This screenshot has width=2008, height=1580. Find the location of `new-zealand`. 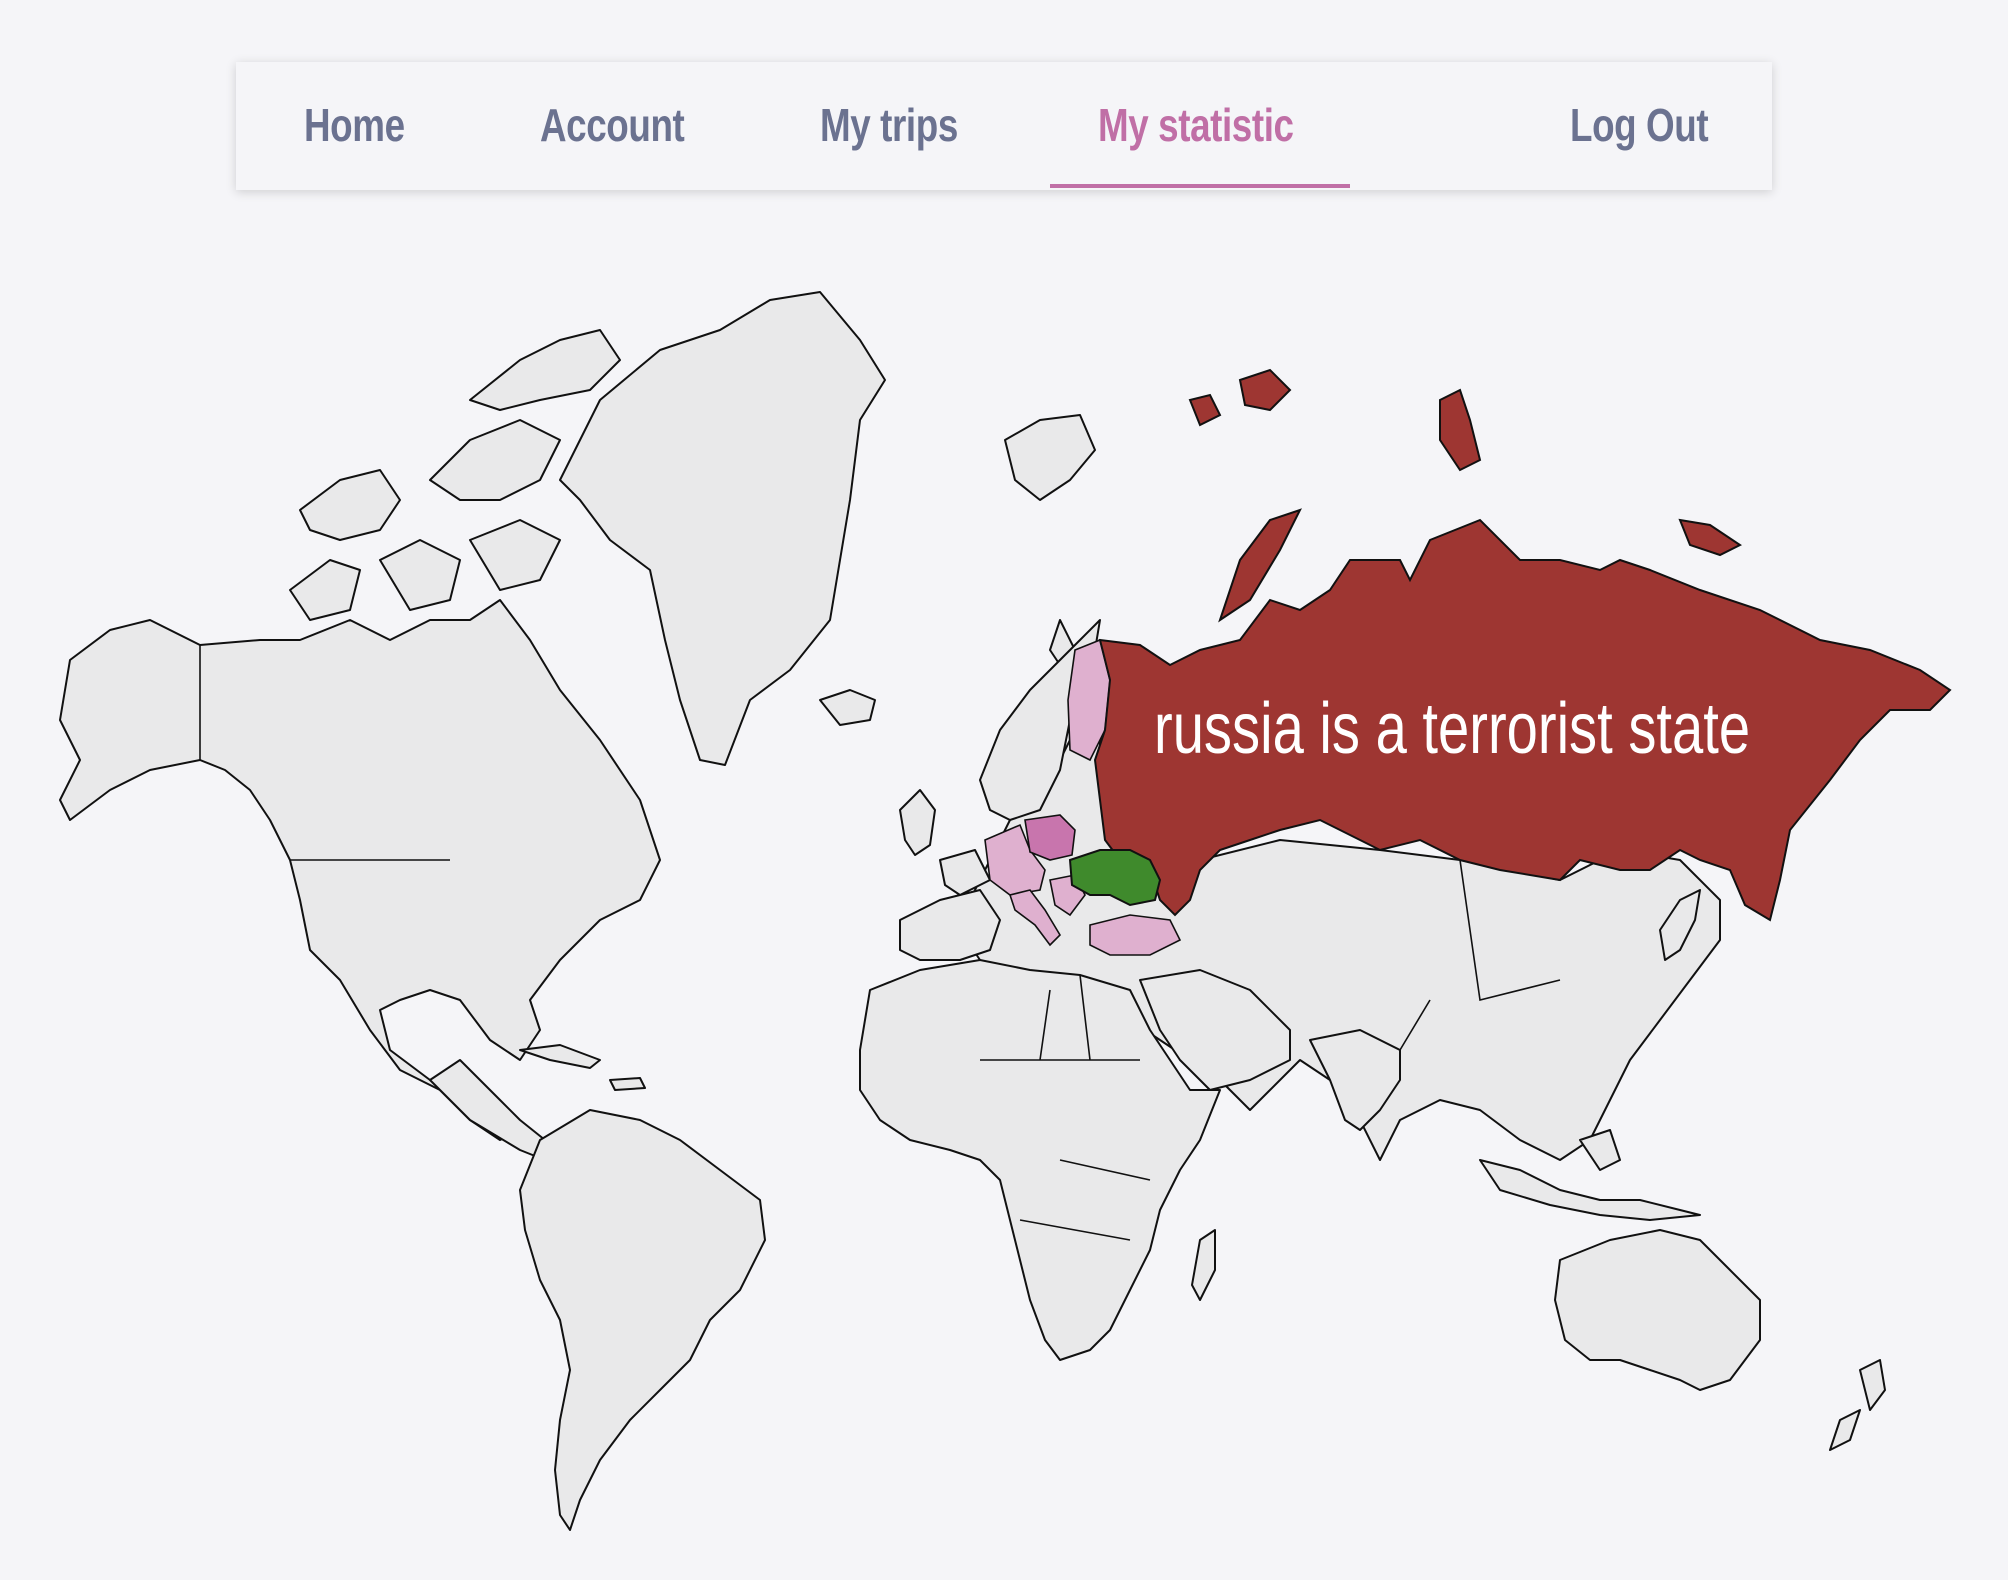

new-zealand is located at coordinates (1857, 1405).